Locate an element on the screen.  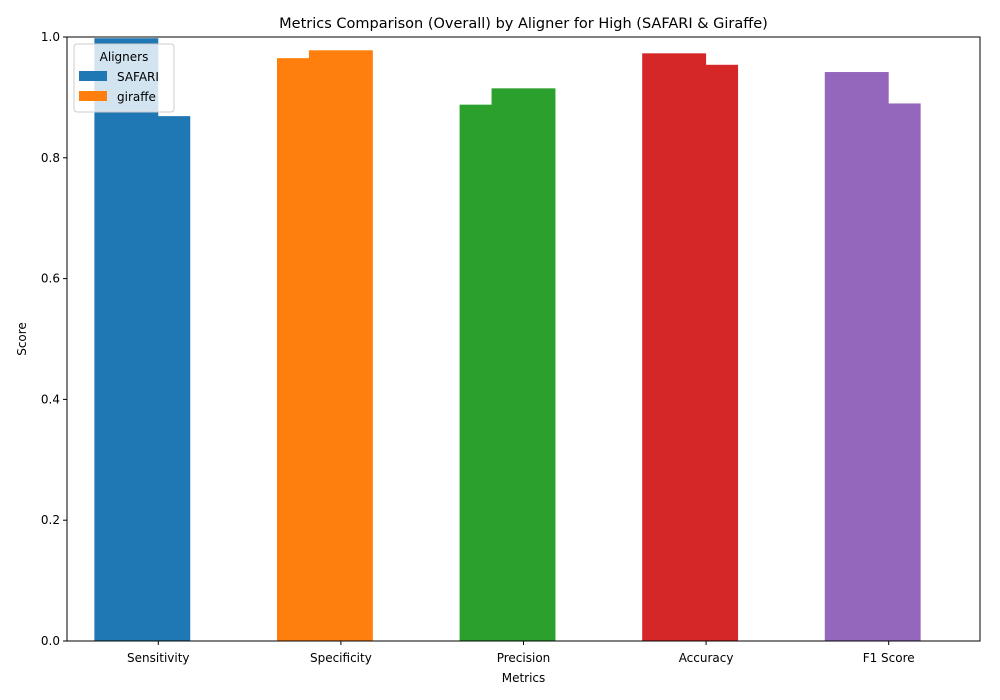
y-axis-label: Score is located at coordinates (22, 339).